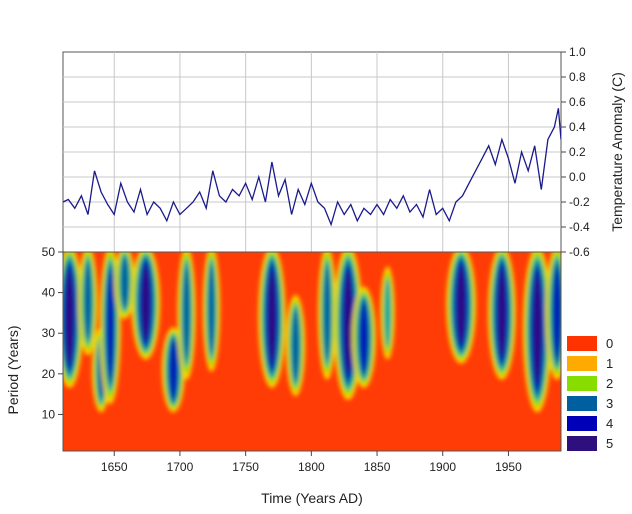 This screenshot has width=632, height=514. What do you see at coordinates (49, 252) in the screenshot?
I see `heatmap-y-tick-label: 50` at bounding box center [49, 252].